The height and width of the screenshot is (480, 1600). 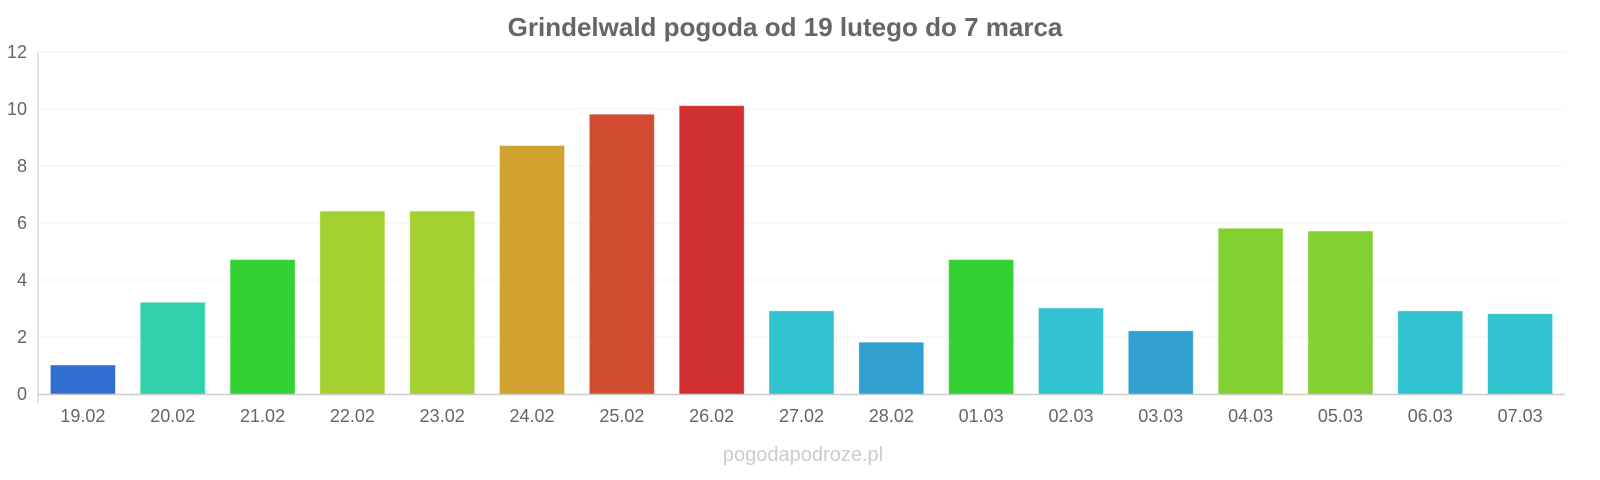 I want to click on bar-21.02, so click(x=263, y=327).